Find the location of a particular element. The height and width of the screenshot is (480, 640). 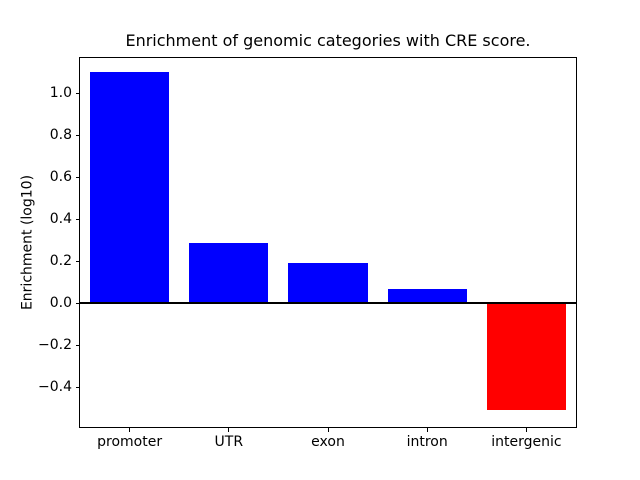

zero-line is located at coordinates (328, 303).